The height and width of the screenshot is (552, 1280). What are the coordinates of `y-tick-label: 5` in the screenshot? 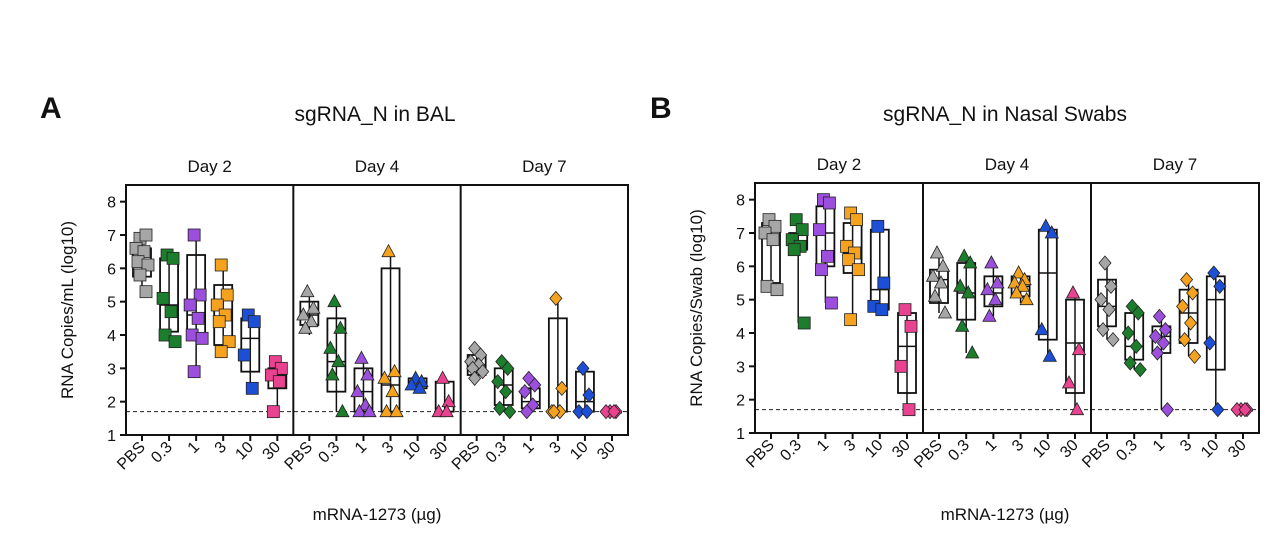 It's located at (111, 303).